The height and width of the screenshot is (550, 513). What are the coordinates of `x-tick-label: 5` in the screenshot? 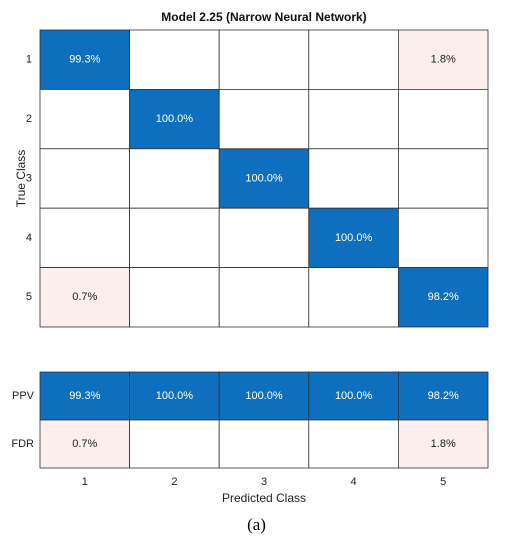 It's located at (443, 482).